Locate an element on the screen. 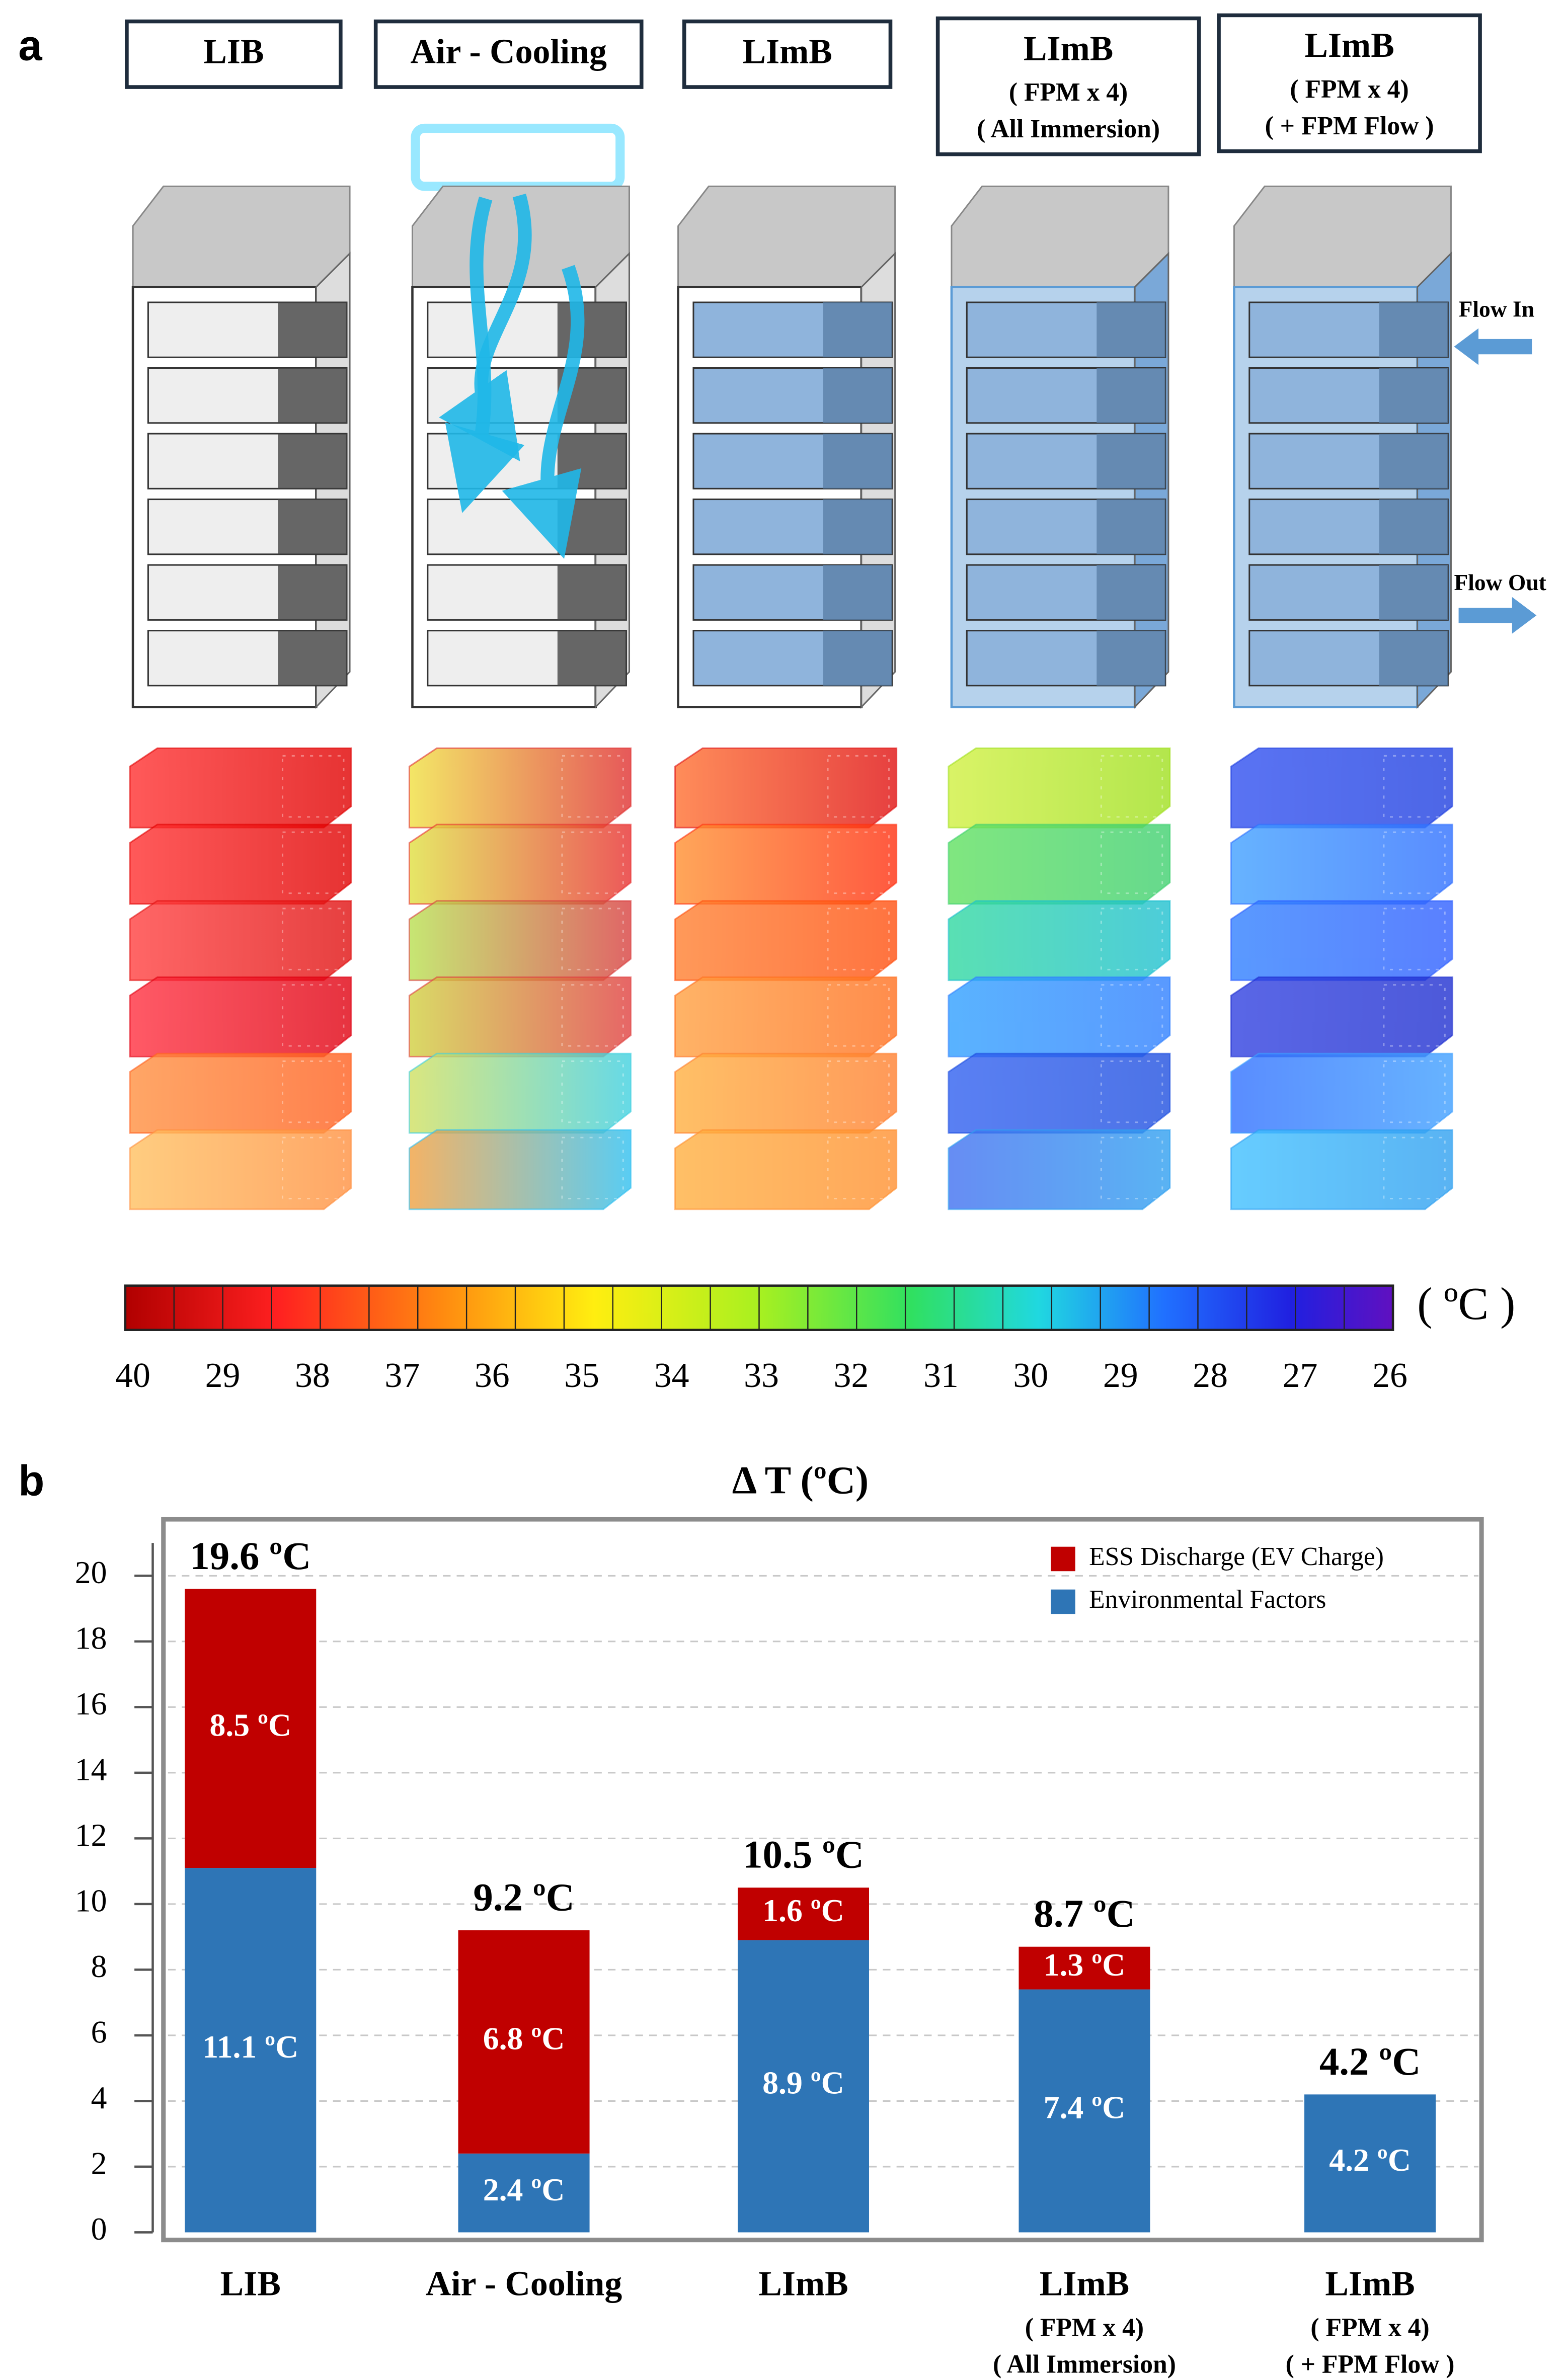 This screenshot has height=2380, width=1564. segment-label: 4.2 ºC is located at coordinates (1370, 2160).